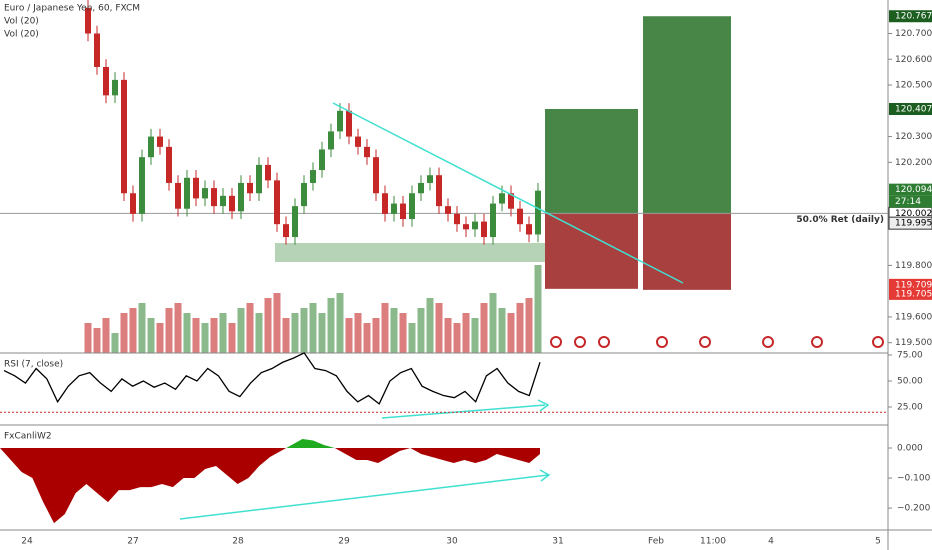 The image size is (932, 550). I want to click on y-tick-label: 119.500, so click(913, 343).